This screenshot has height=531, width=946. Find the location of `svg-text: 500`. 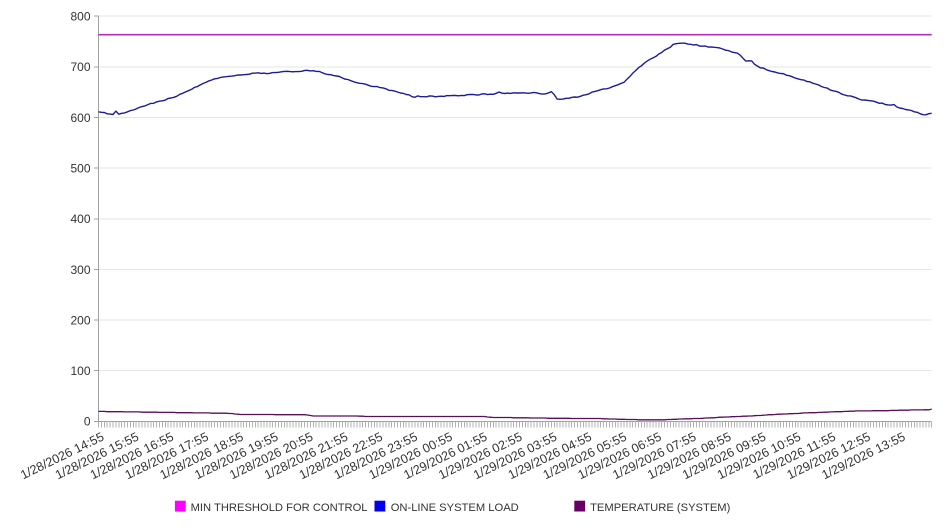

svg-text: 500 is located at coordinates (80, 169).